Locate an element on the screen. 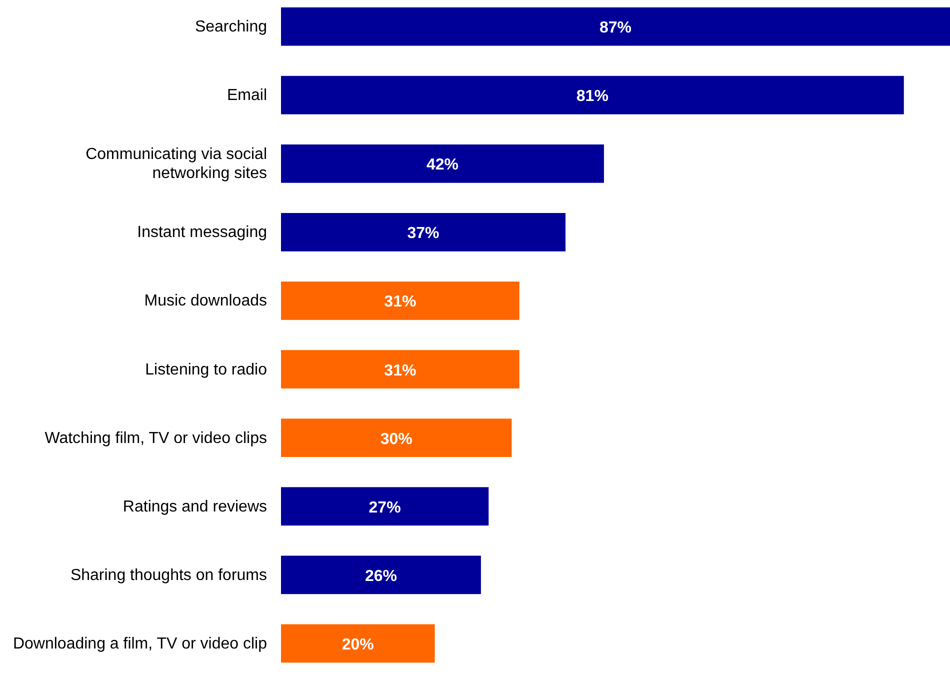 The image size is (950, 682). data-label: 30% is located at coordinates (396, 439).